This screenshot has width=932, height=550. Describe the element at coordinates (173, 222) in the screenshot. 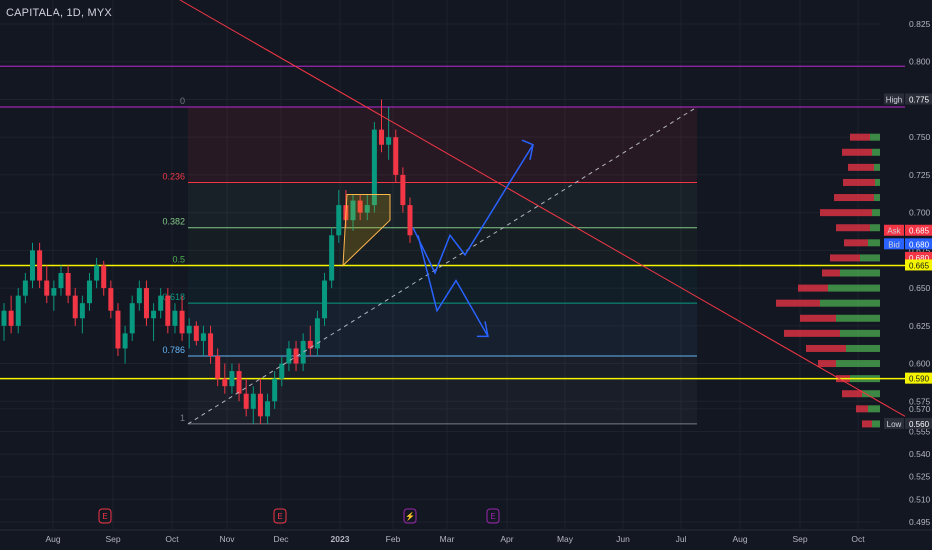

I see `fib-level-label: 0.382` at that location.